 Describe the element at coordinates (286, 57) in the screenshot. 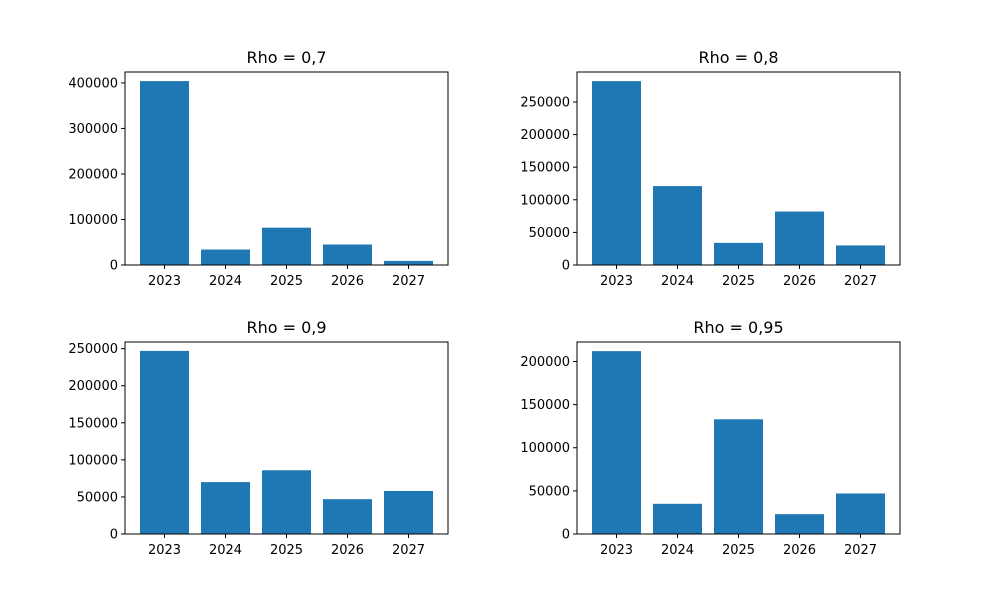

I see `subplot-title: Rho = 0,7` at that location.